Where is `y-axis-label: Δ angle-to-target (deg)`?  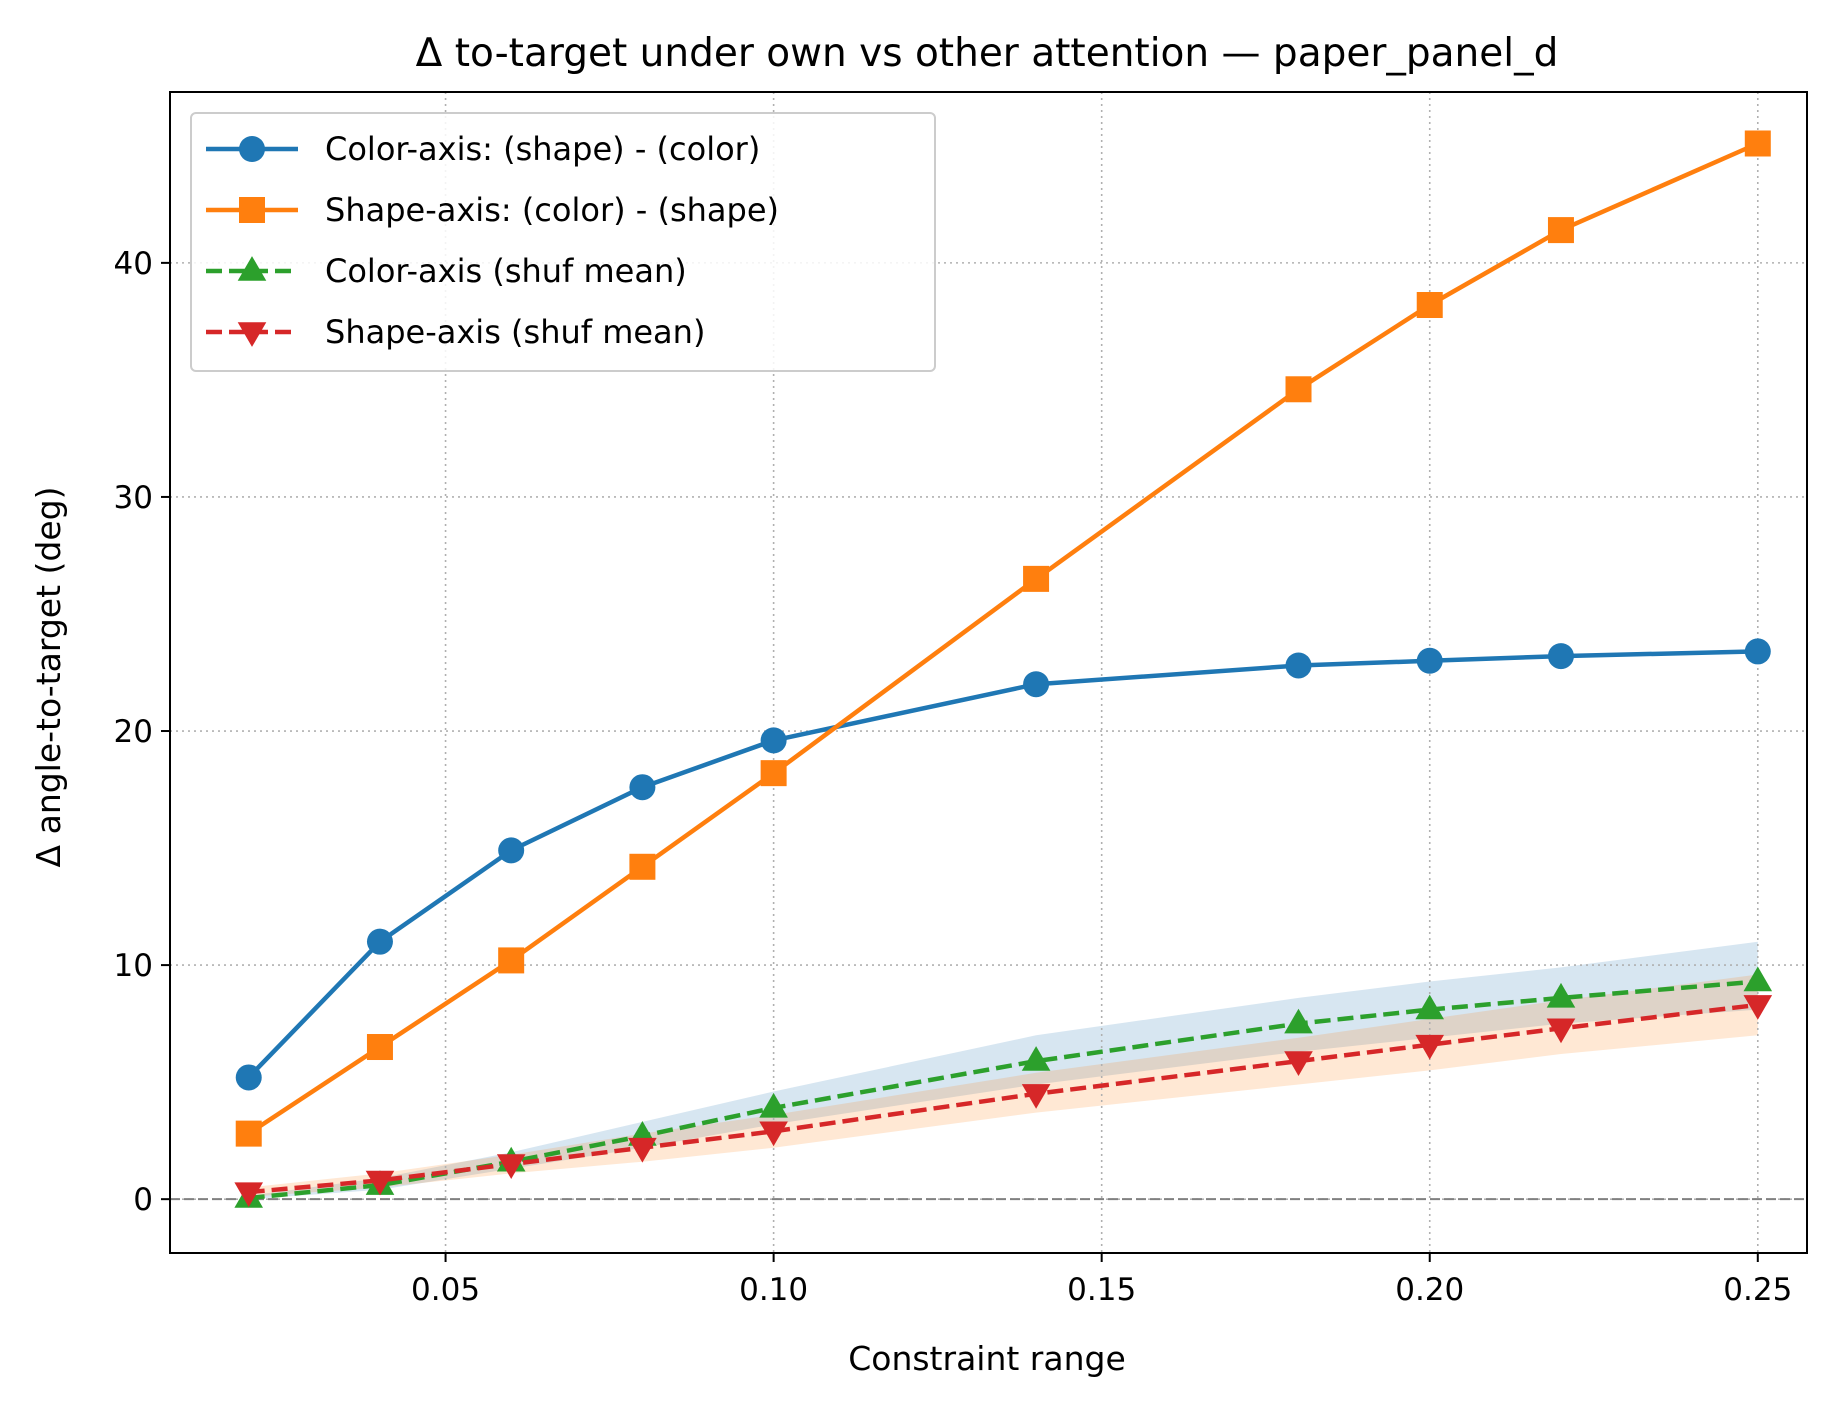 y-axis-label: Δ angle-to-target (deg) is located at coordinates (48, 677).